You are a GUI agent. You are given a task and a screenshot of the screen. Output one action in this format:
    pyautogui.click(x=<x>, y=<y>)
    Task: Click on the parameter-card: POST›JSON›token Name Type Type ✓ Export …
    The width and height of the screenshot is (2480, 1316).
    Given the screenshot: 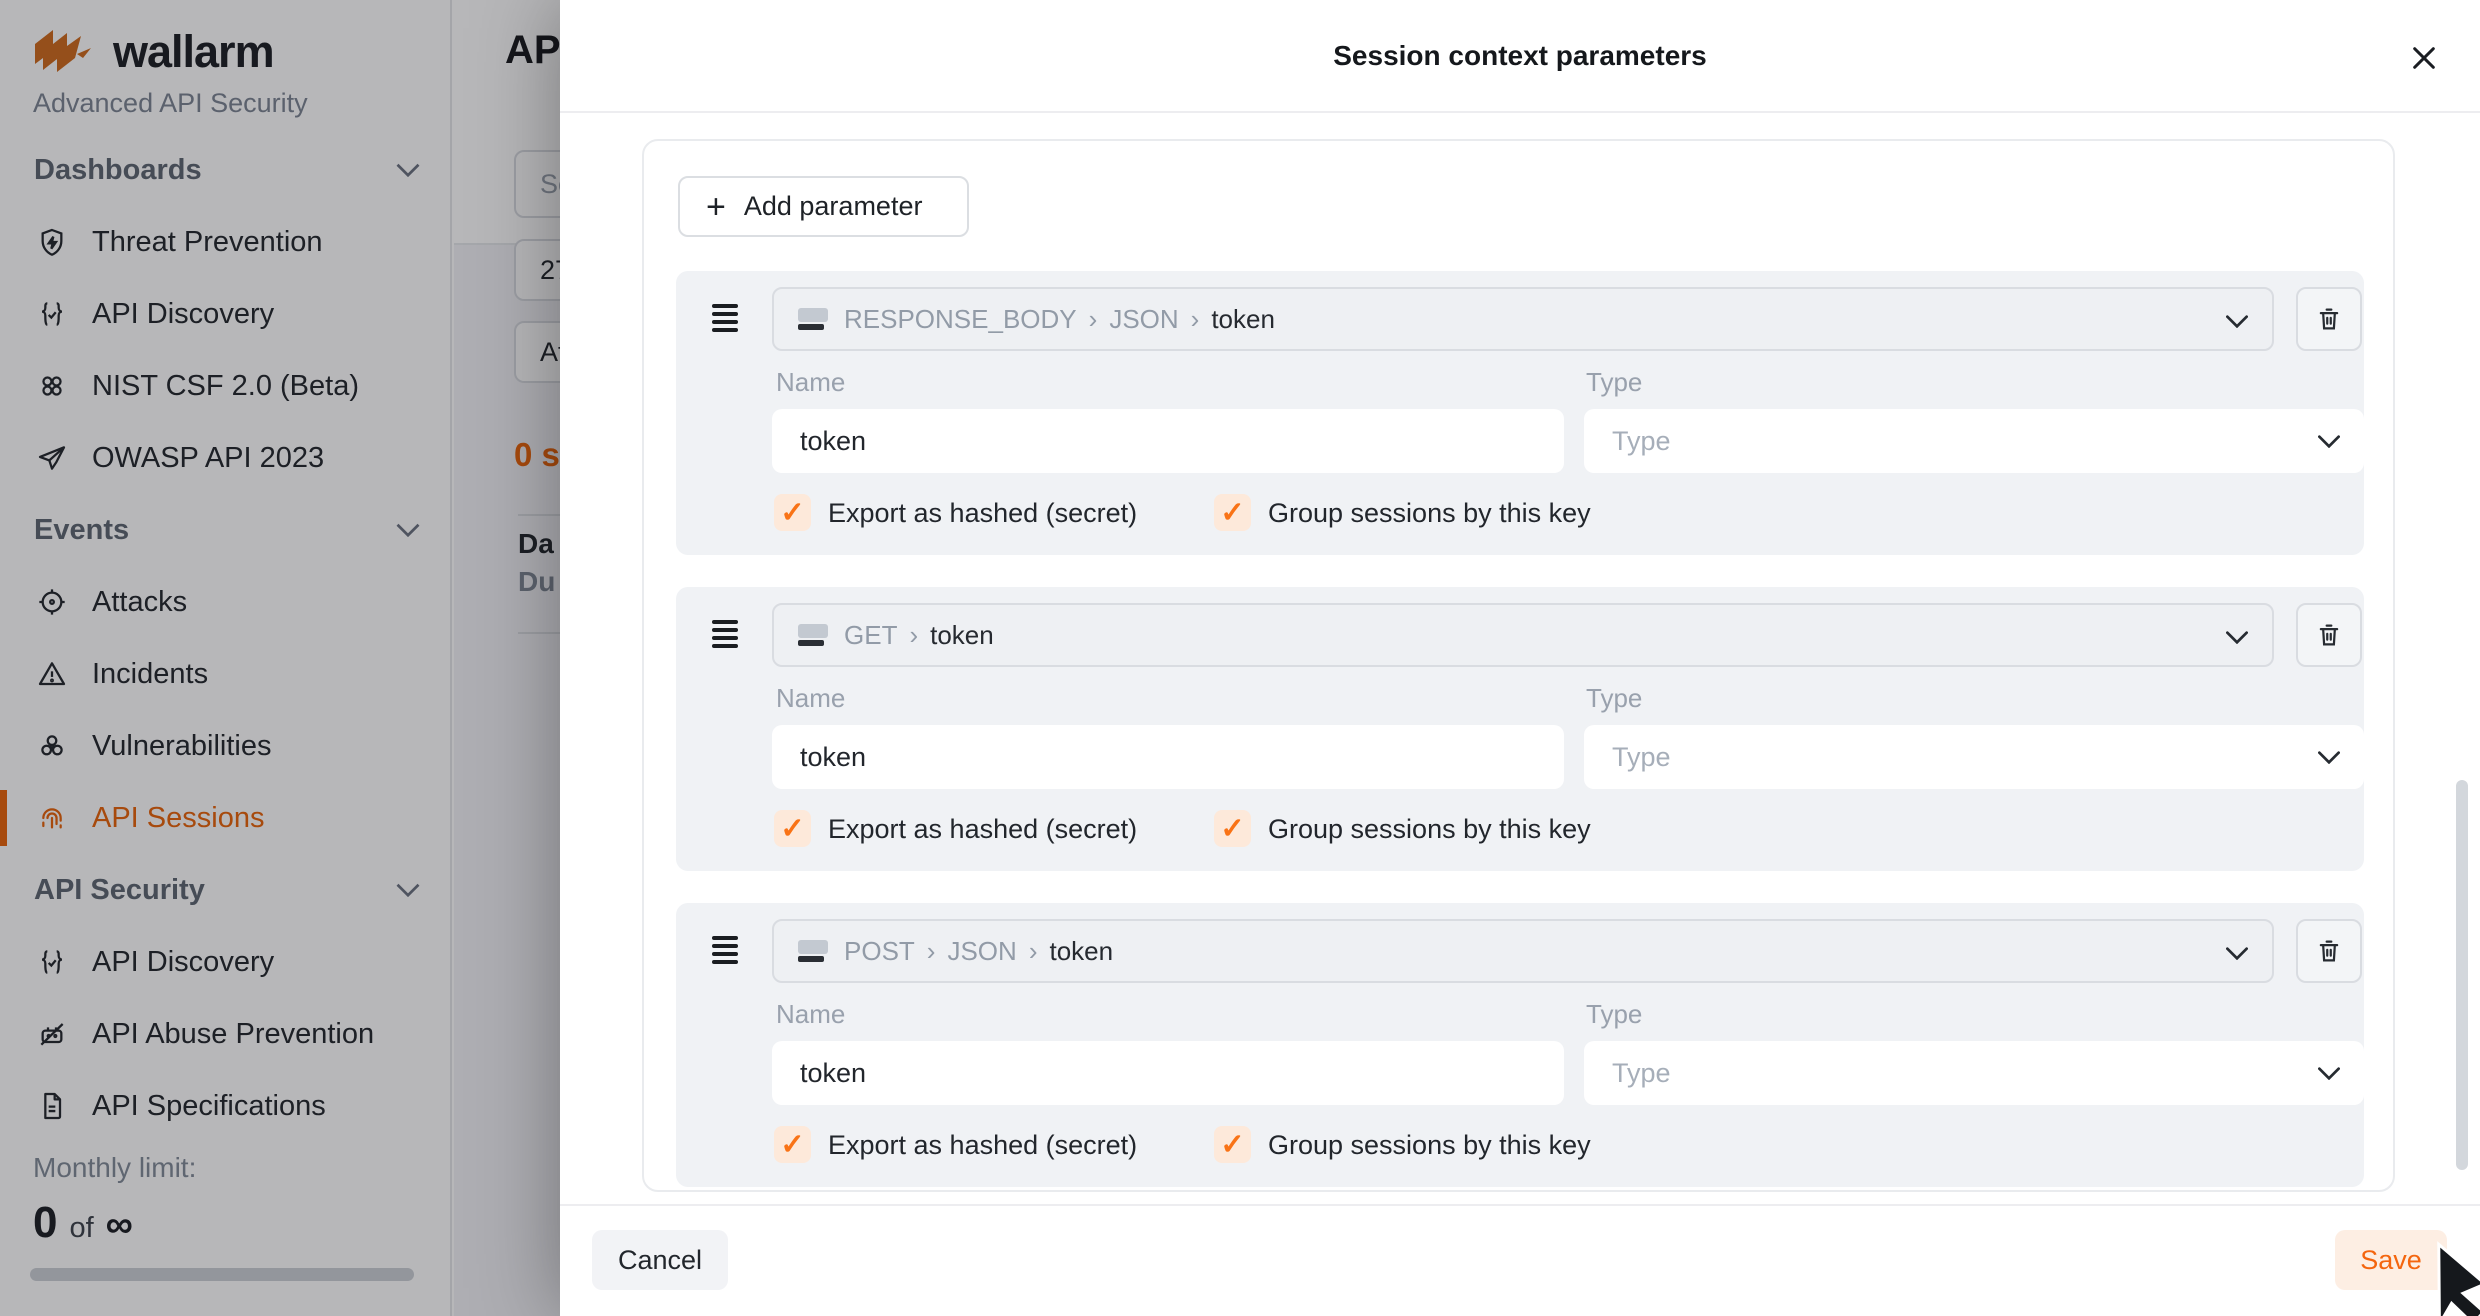 What is the action you would take?
    pyautogui.click(x=1520, y=1045)
    